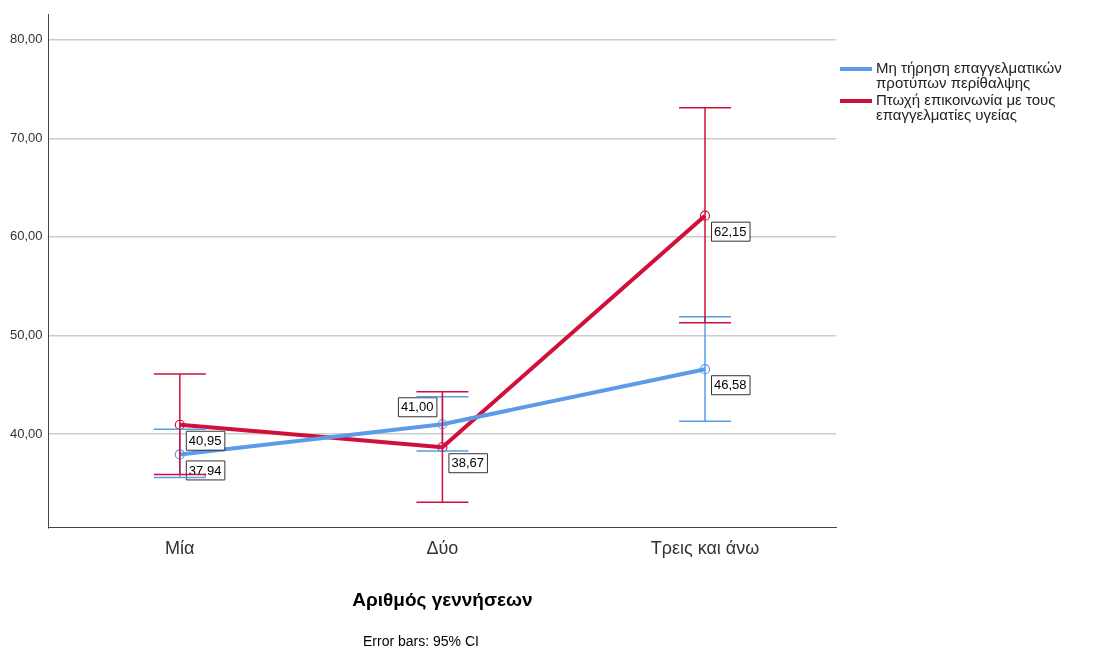 The width and height of the screenshot is (1104, 655). I want to click on y-tick-label: 40,00, so click(26, 433).